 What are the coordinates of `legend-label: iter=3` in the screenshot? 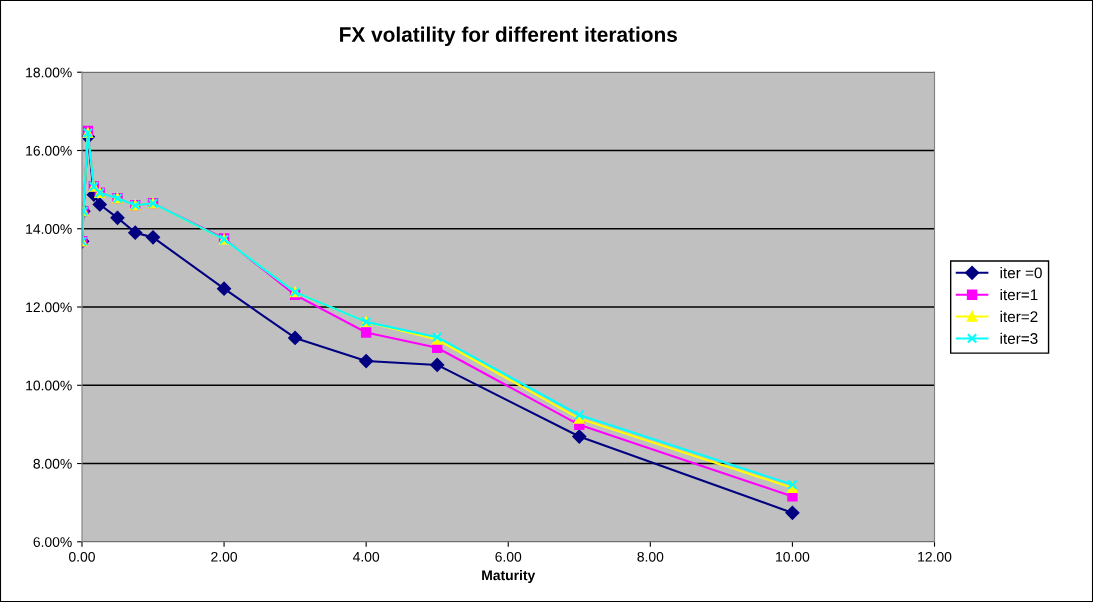 It's located at (1019, 338).